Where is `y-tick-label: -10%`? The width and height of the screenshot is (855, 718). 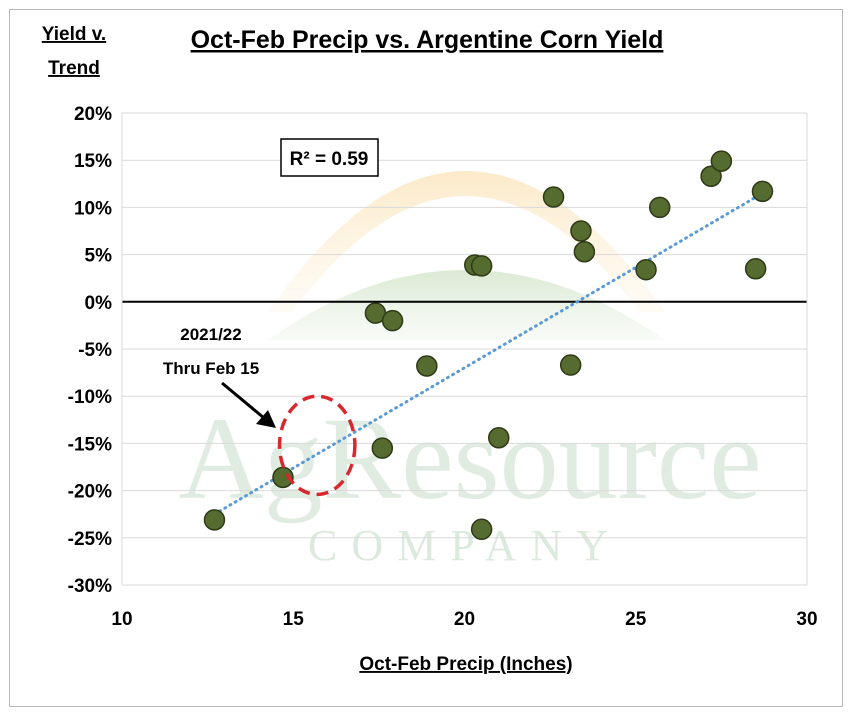 y-tick-label: -10% is located at coordinates (90, 397).